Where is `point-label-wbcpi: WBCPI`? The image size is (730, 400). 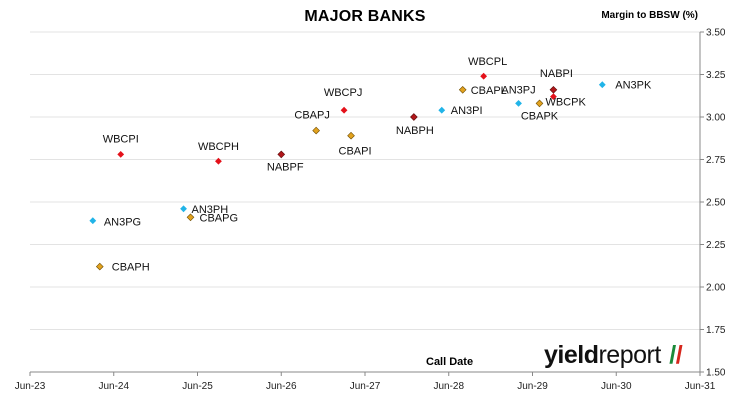
point-label-wbcpi: WBCPI is located at coordinates (121, 139).